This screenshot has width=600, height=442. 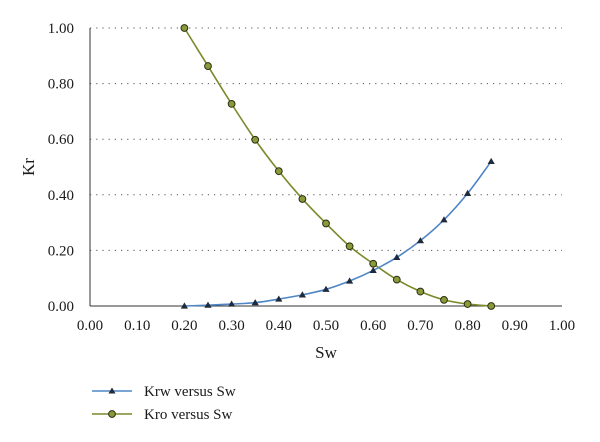 What do you see at coordinates (279, 326) in the screenshot?
I see `x-tick-label: 0.40` at bounding box center [279, 326].